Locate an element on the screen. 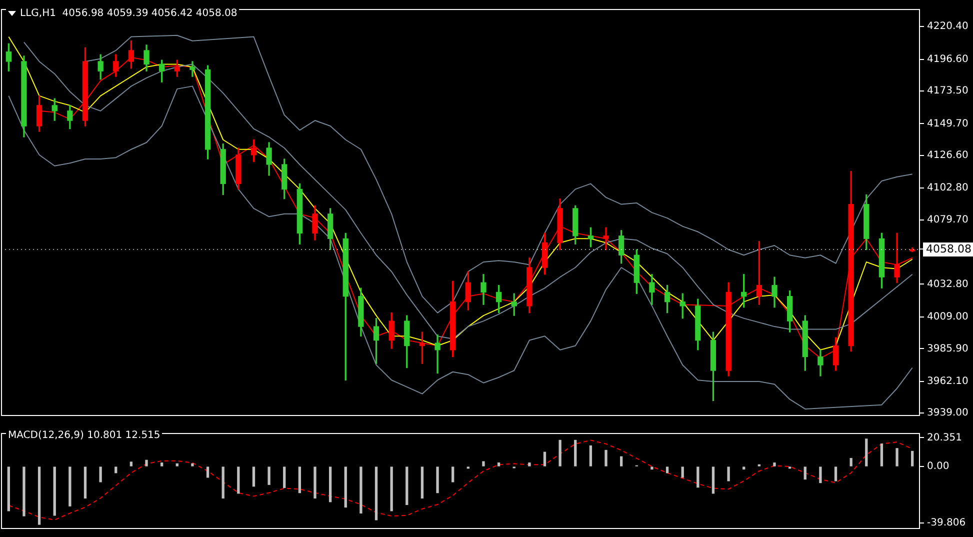  y-tick-label: 3939.00 is located at coordinates (947, 413).